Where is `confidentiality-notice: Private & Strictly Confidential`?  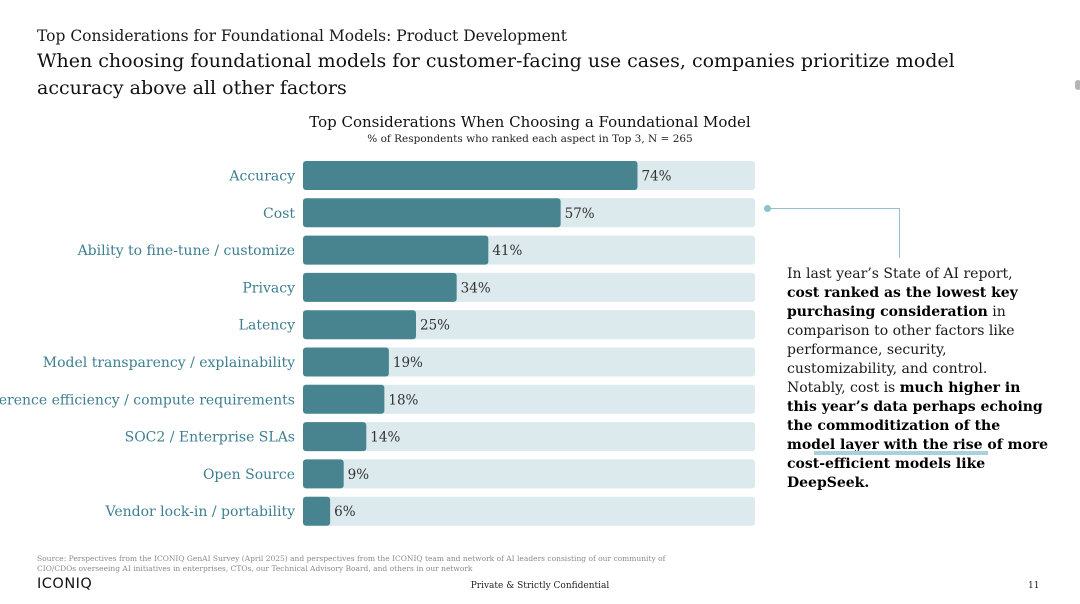 confidentiality-notice: Private & Strictly Confidential is located at coordinates (540, 586).